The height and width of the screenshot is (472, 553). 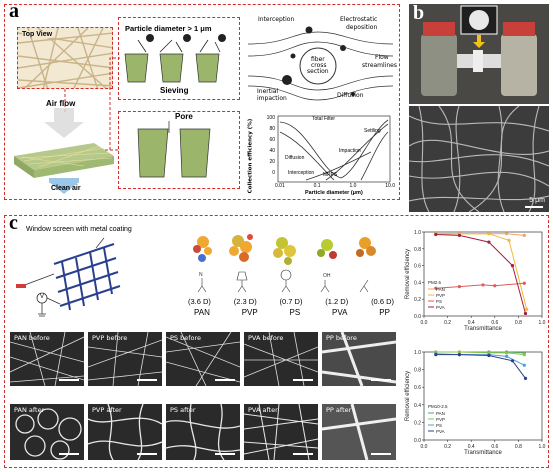 What do you see at coordinates (168, 28) in the screenshot?
I see `particle-diameter-label: Particle diameter > 1 μm` at bounding box center [168, 28].